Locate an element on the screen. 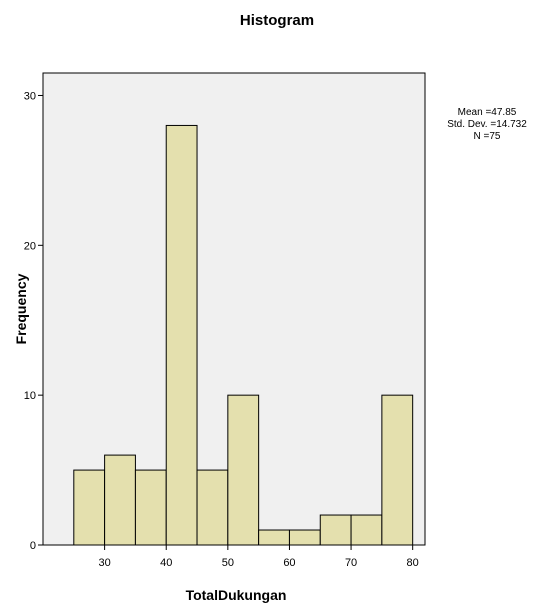 The image size is (543, 608). stats-std-dev: Std. Dev. =14.732 is located at coordinates (487, 124).